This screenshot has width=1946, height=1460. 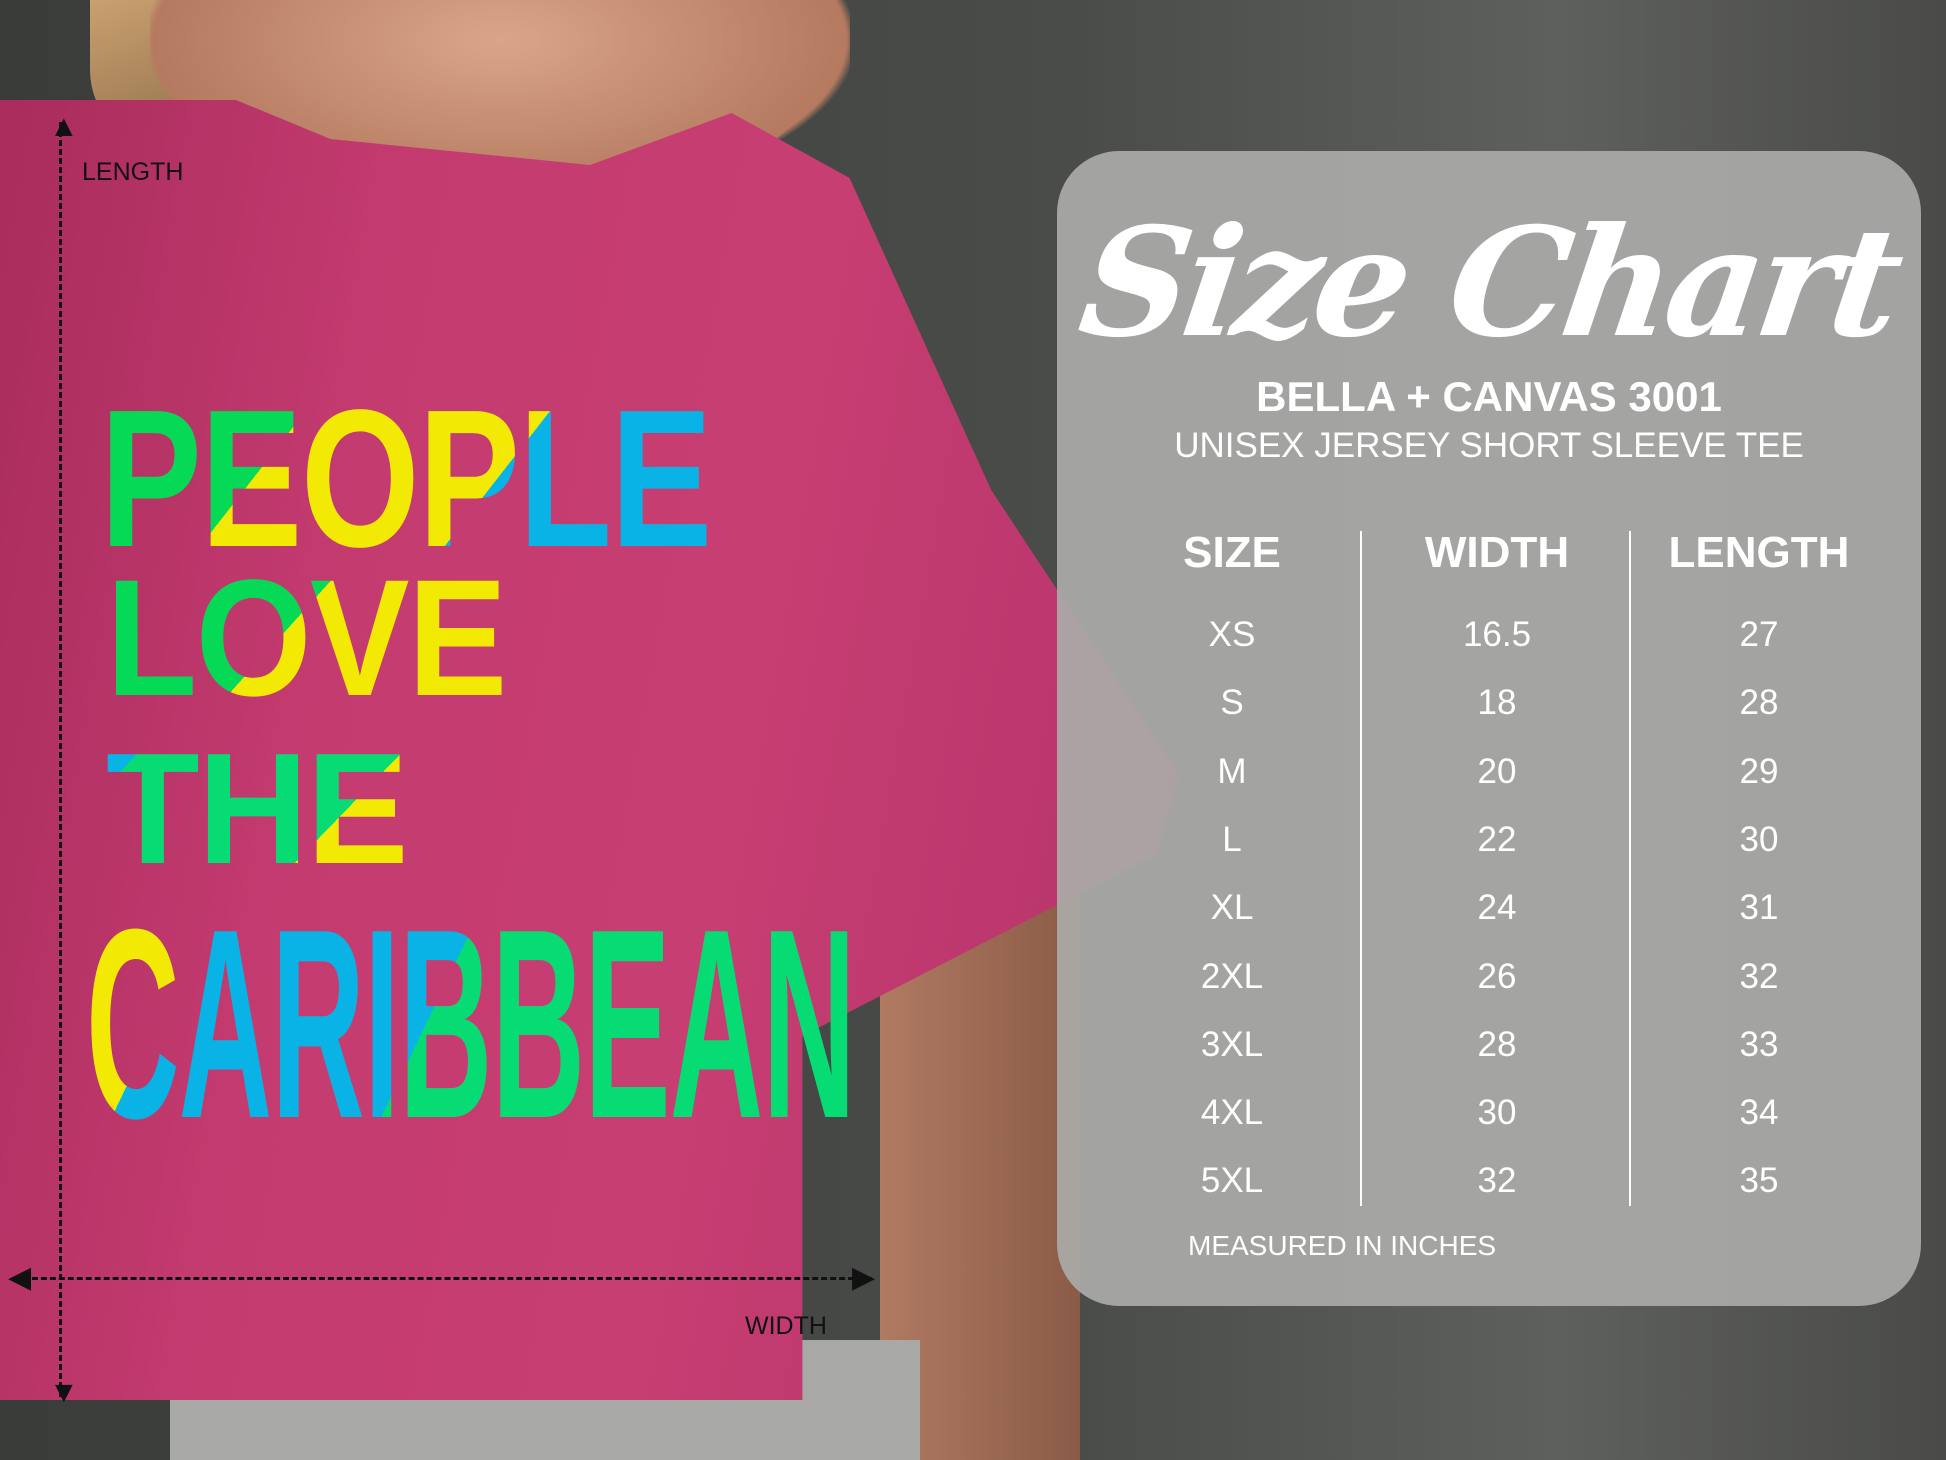 I want to click on width-cell: 16.5, so click(x=1497, y=634).